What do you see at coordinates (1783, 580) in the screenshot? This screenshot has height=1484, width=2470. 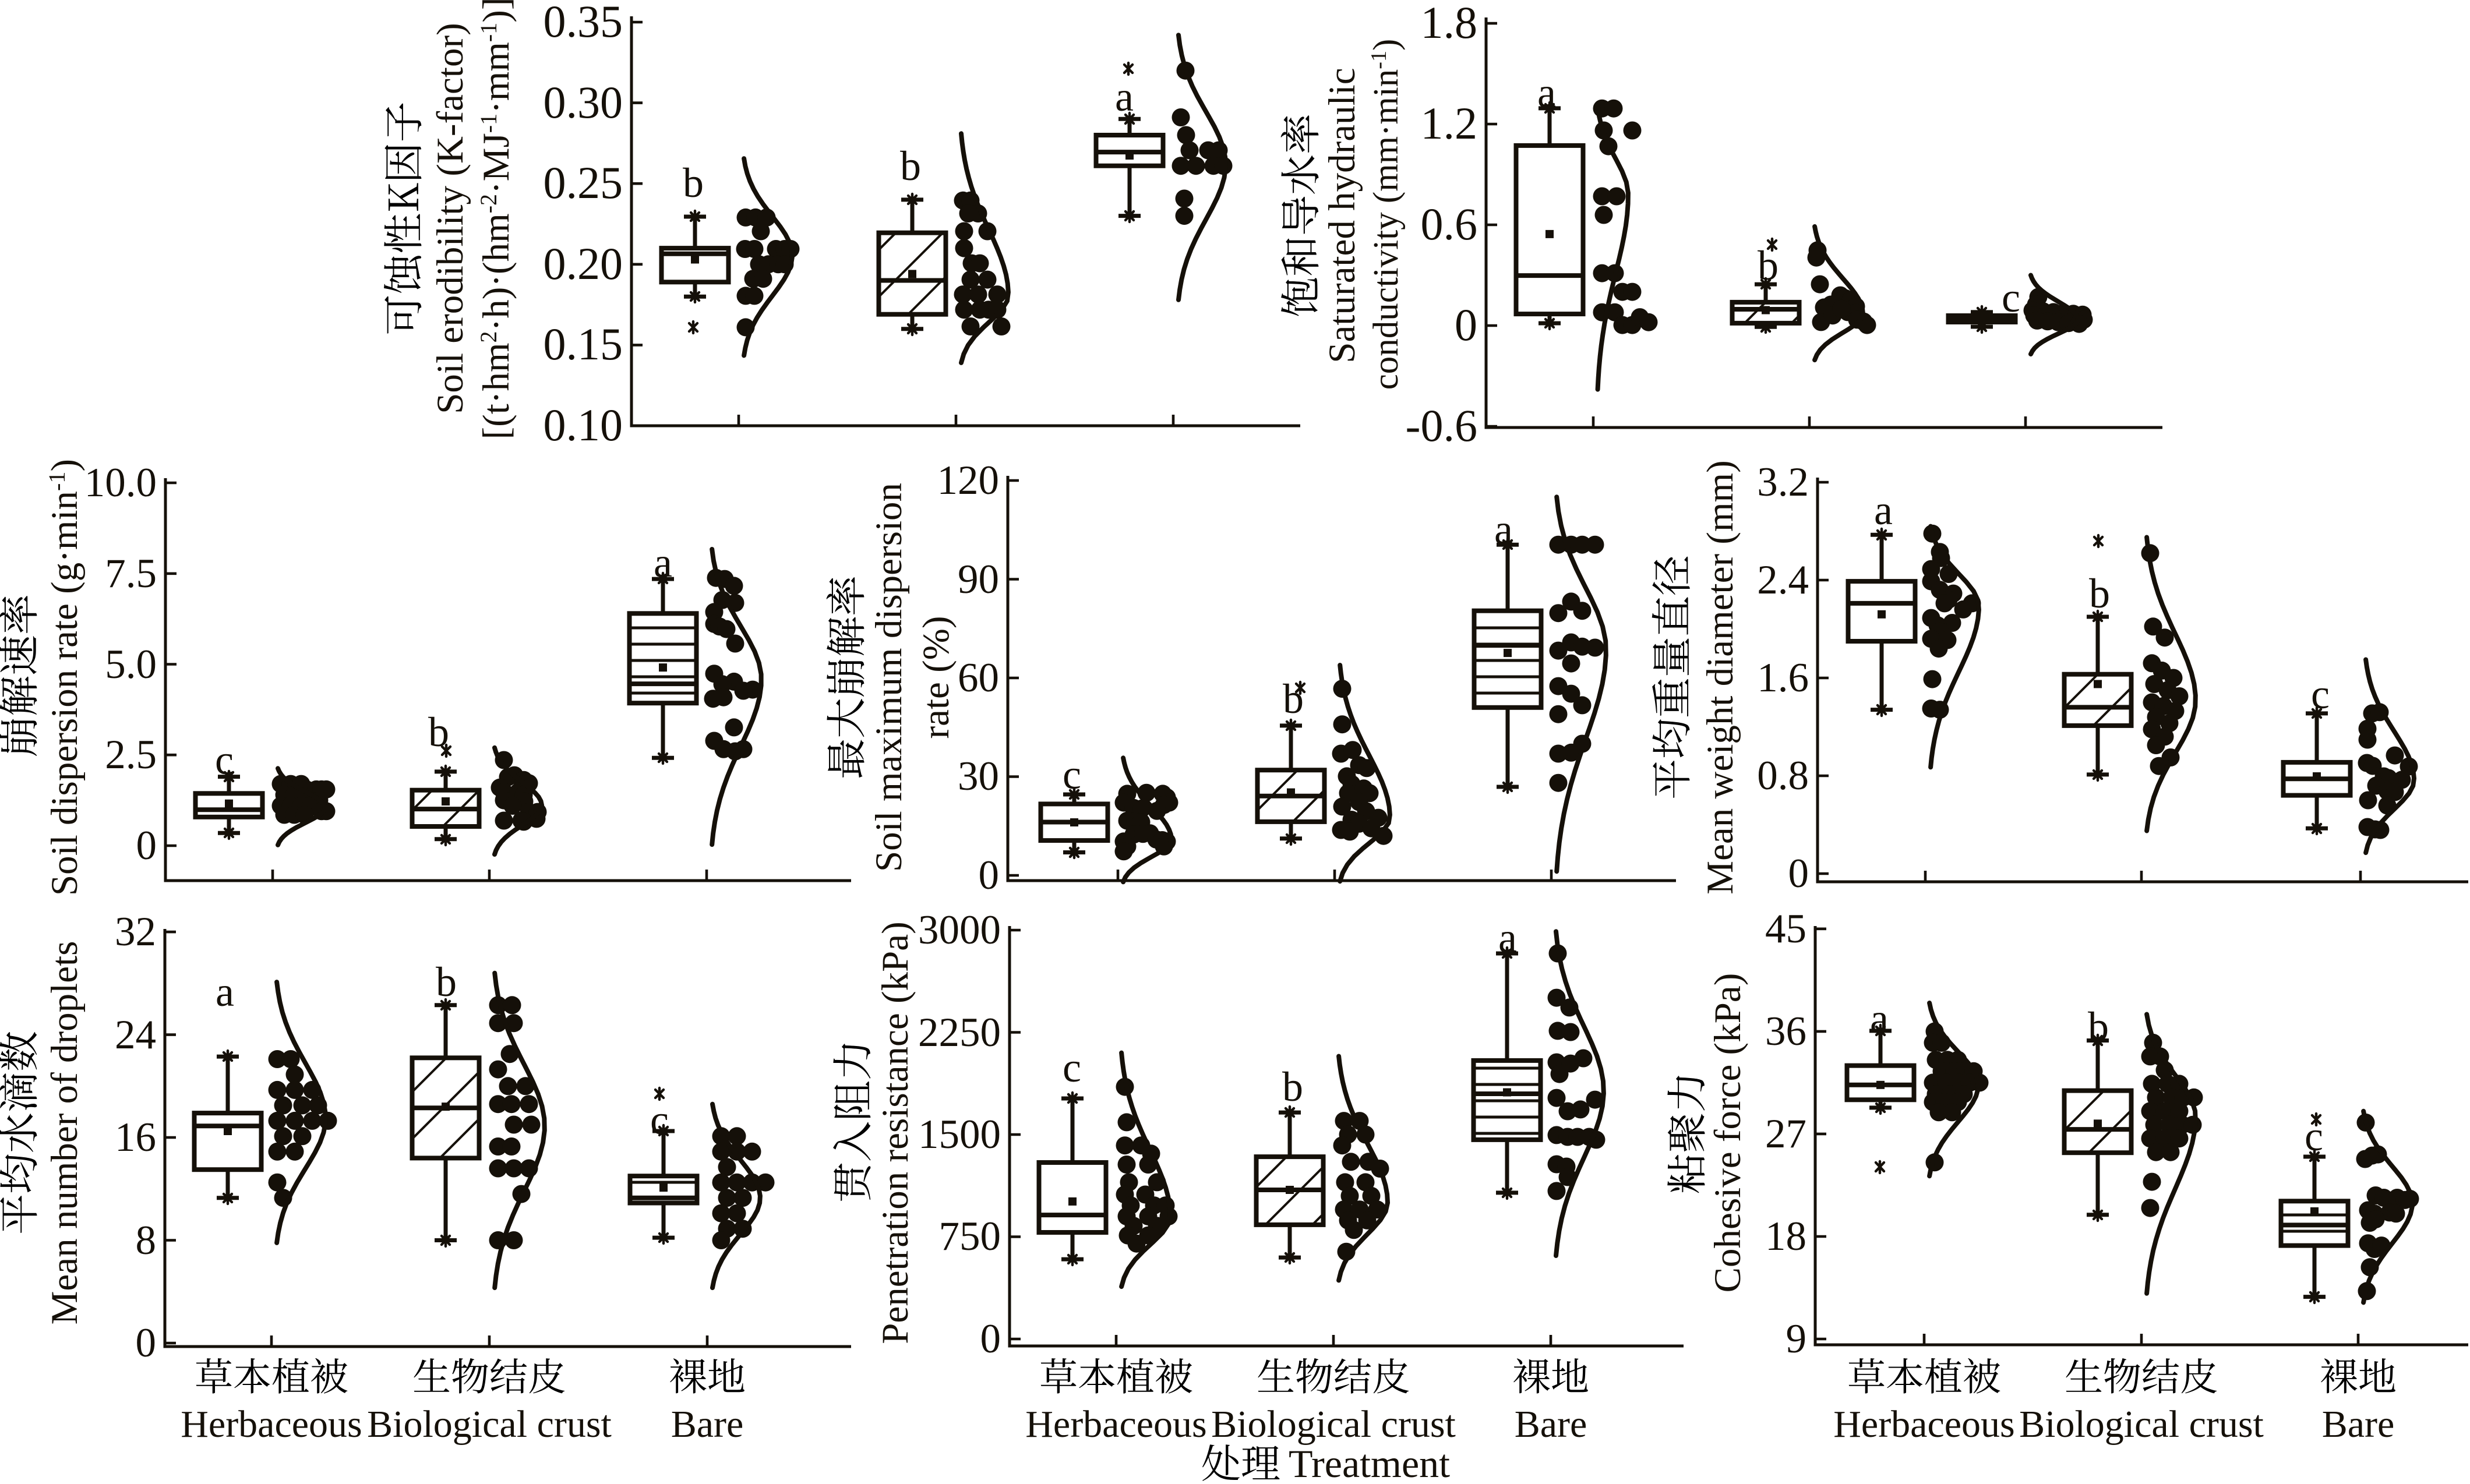 I see `svg-text: 2.4` at bounding box center [1783, 580].